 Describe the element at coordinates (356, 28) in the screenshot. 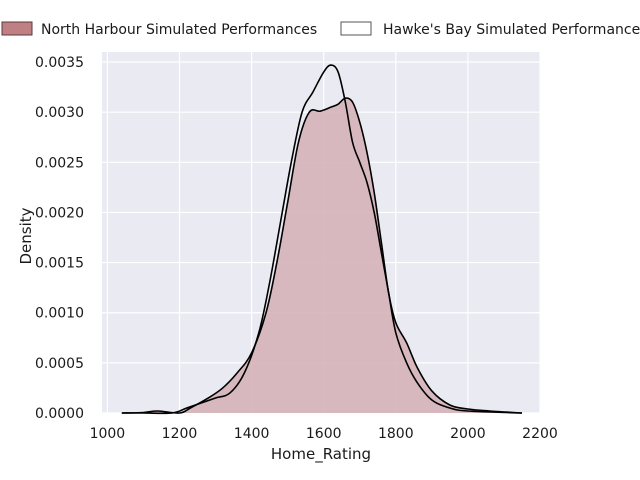

I see `legend-swatch-hawkes-bay` at that location.